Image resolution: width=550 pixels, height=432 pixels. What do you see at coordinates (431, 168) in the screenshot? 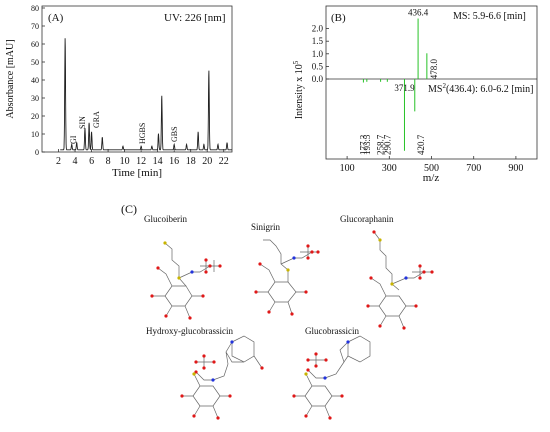
I see `panel-b-x-tick-label: 500` at bounding box center [431, 168].